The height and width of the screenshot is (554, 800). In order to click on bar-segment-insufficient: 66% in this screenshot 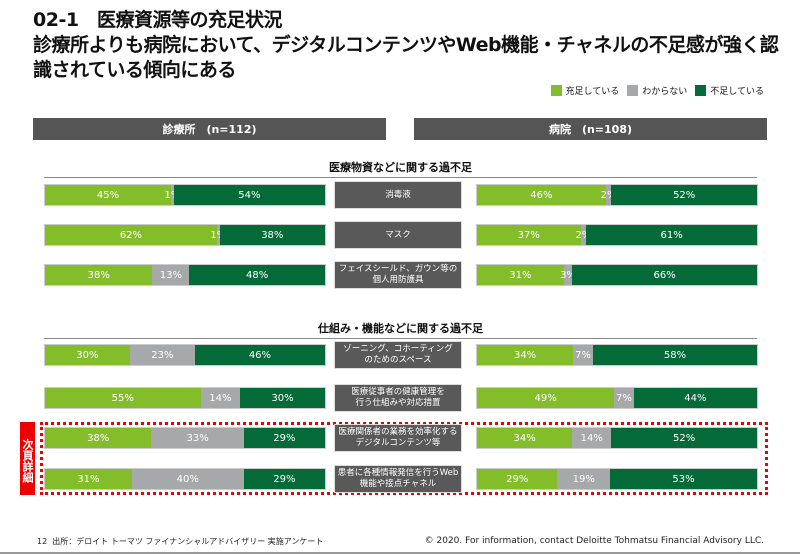, I will do `click(664, 275)`.